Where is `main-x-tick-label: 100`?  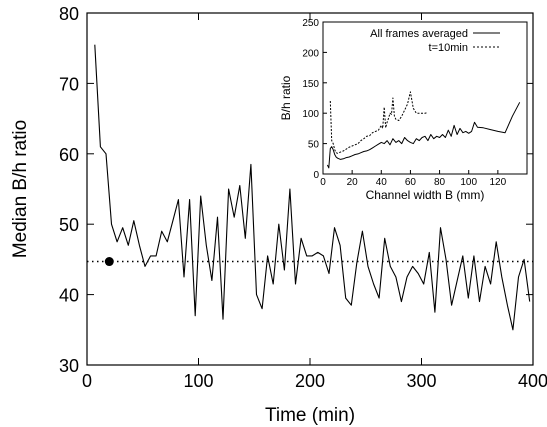 main-x-tick-label: 100 is located at coordinates (198, 381).